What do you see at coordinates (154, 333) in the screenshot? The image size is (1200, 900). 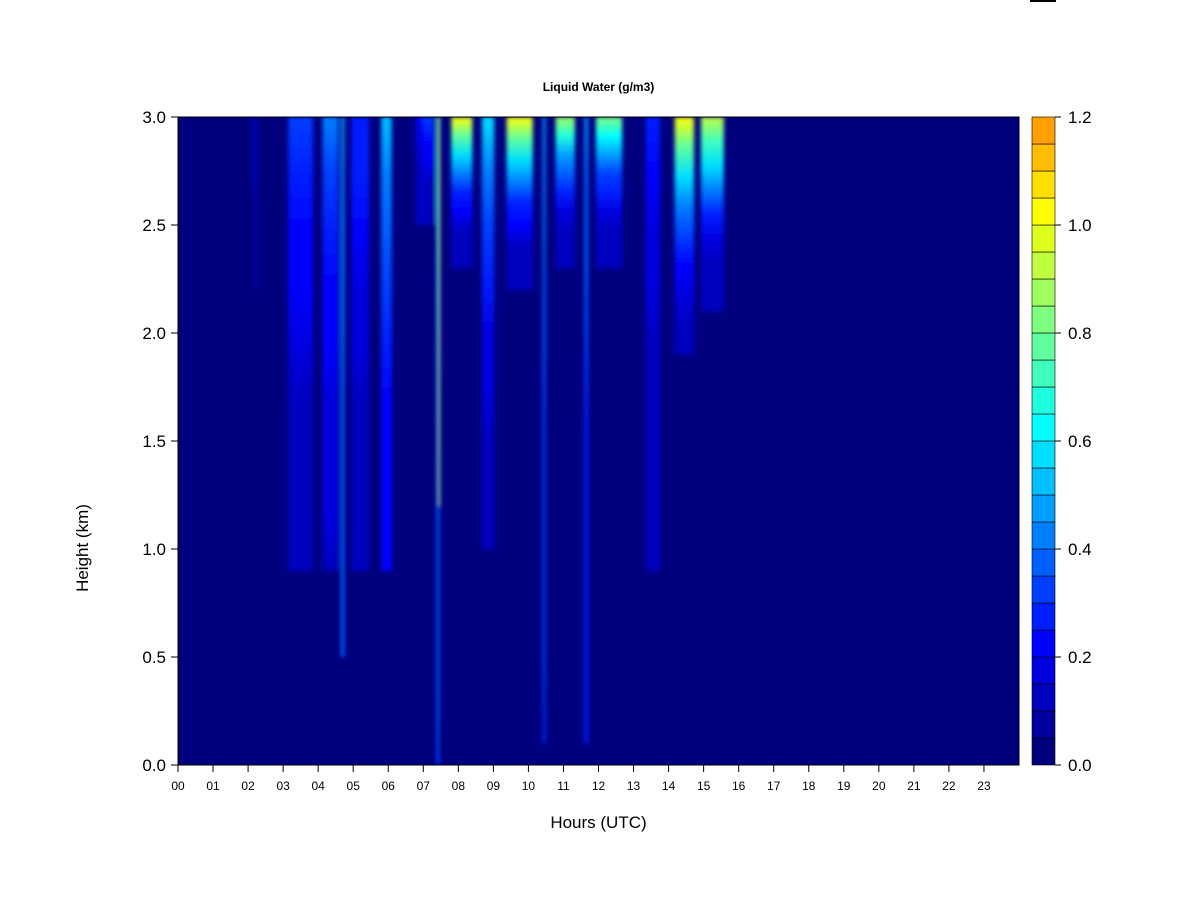 I see `y-tick-label: 2.0` at bounding box center [154, 333].